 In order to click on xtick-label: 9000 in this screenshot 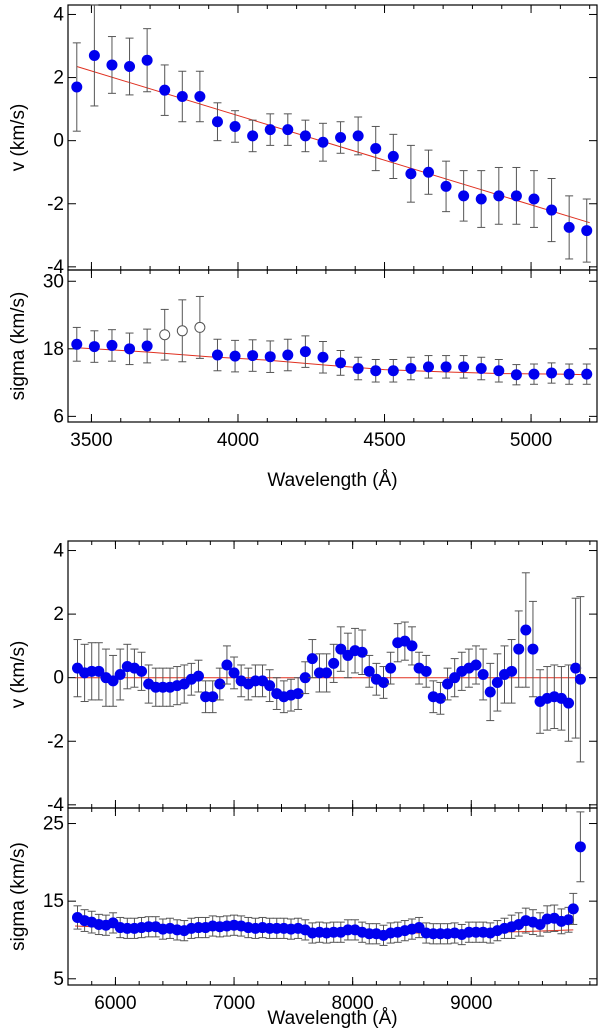, I will do `click(471, 1003)`.